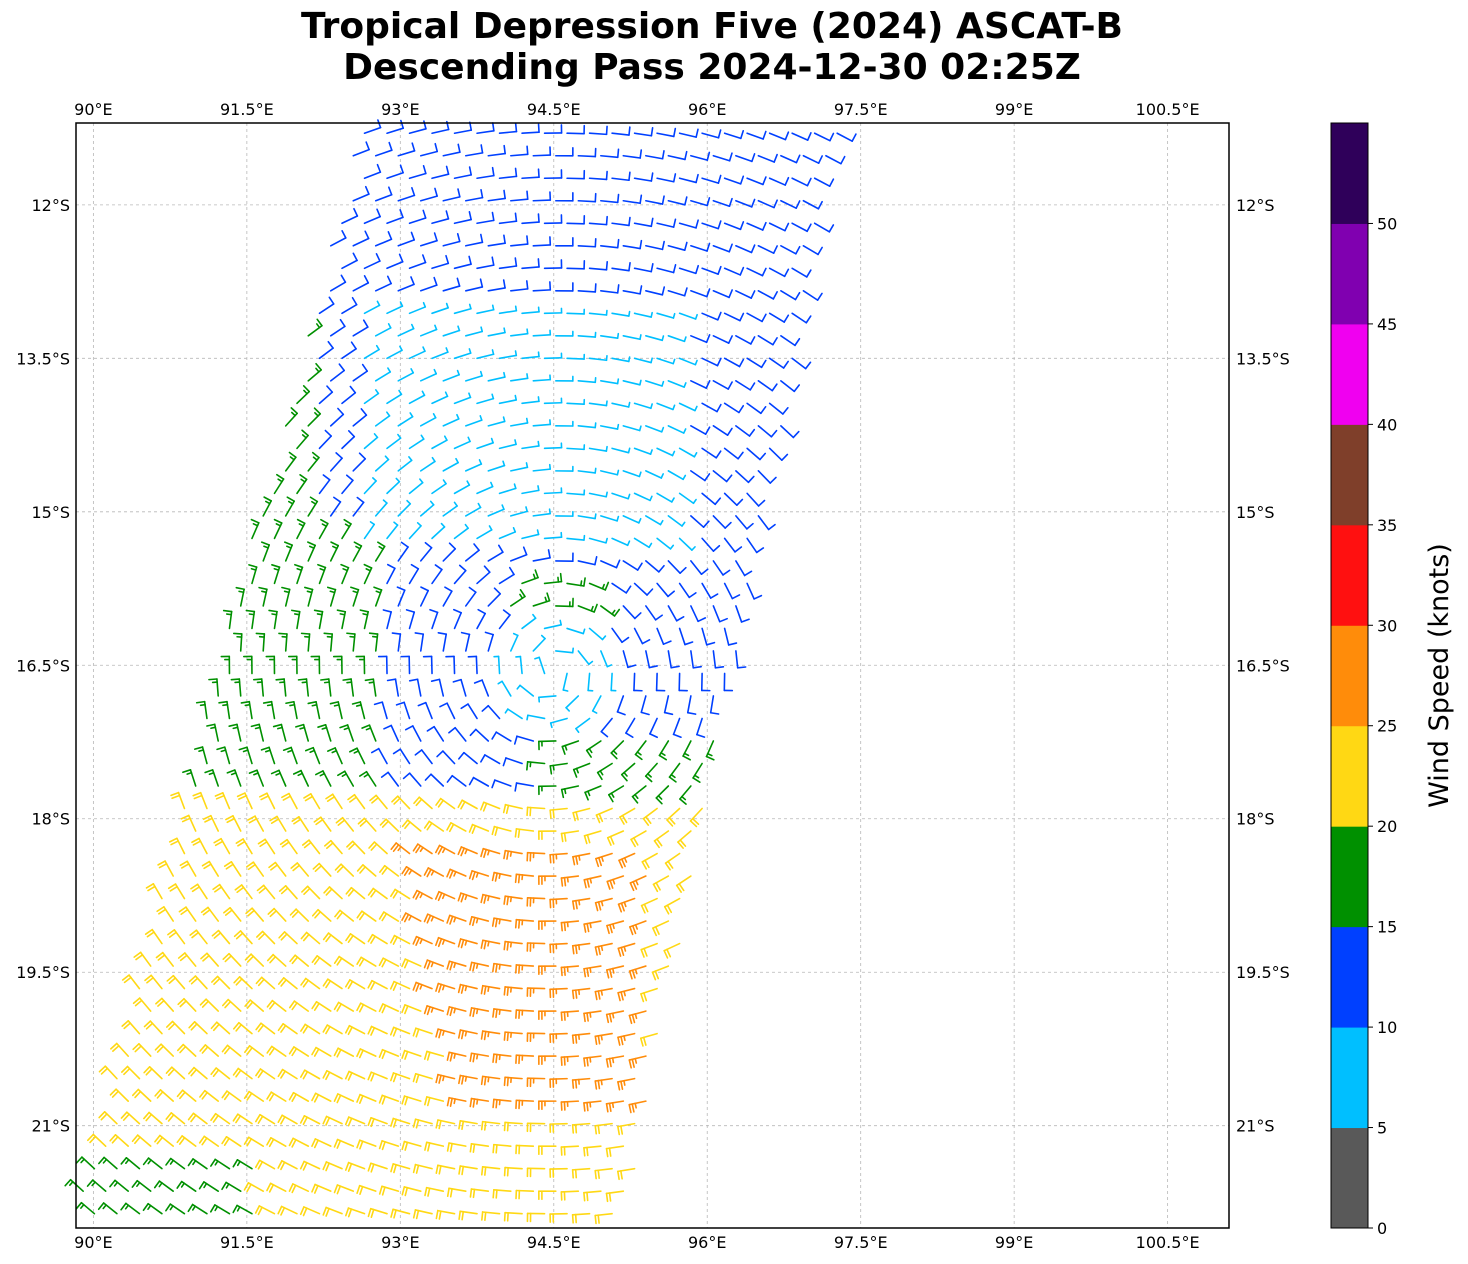 The image size is (1468, 1264). I want to click on y-tick-label-right-1: 13.5°S, so click(1263, 358).